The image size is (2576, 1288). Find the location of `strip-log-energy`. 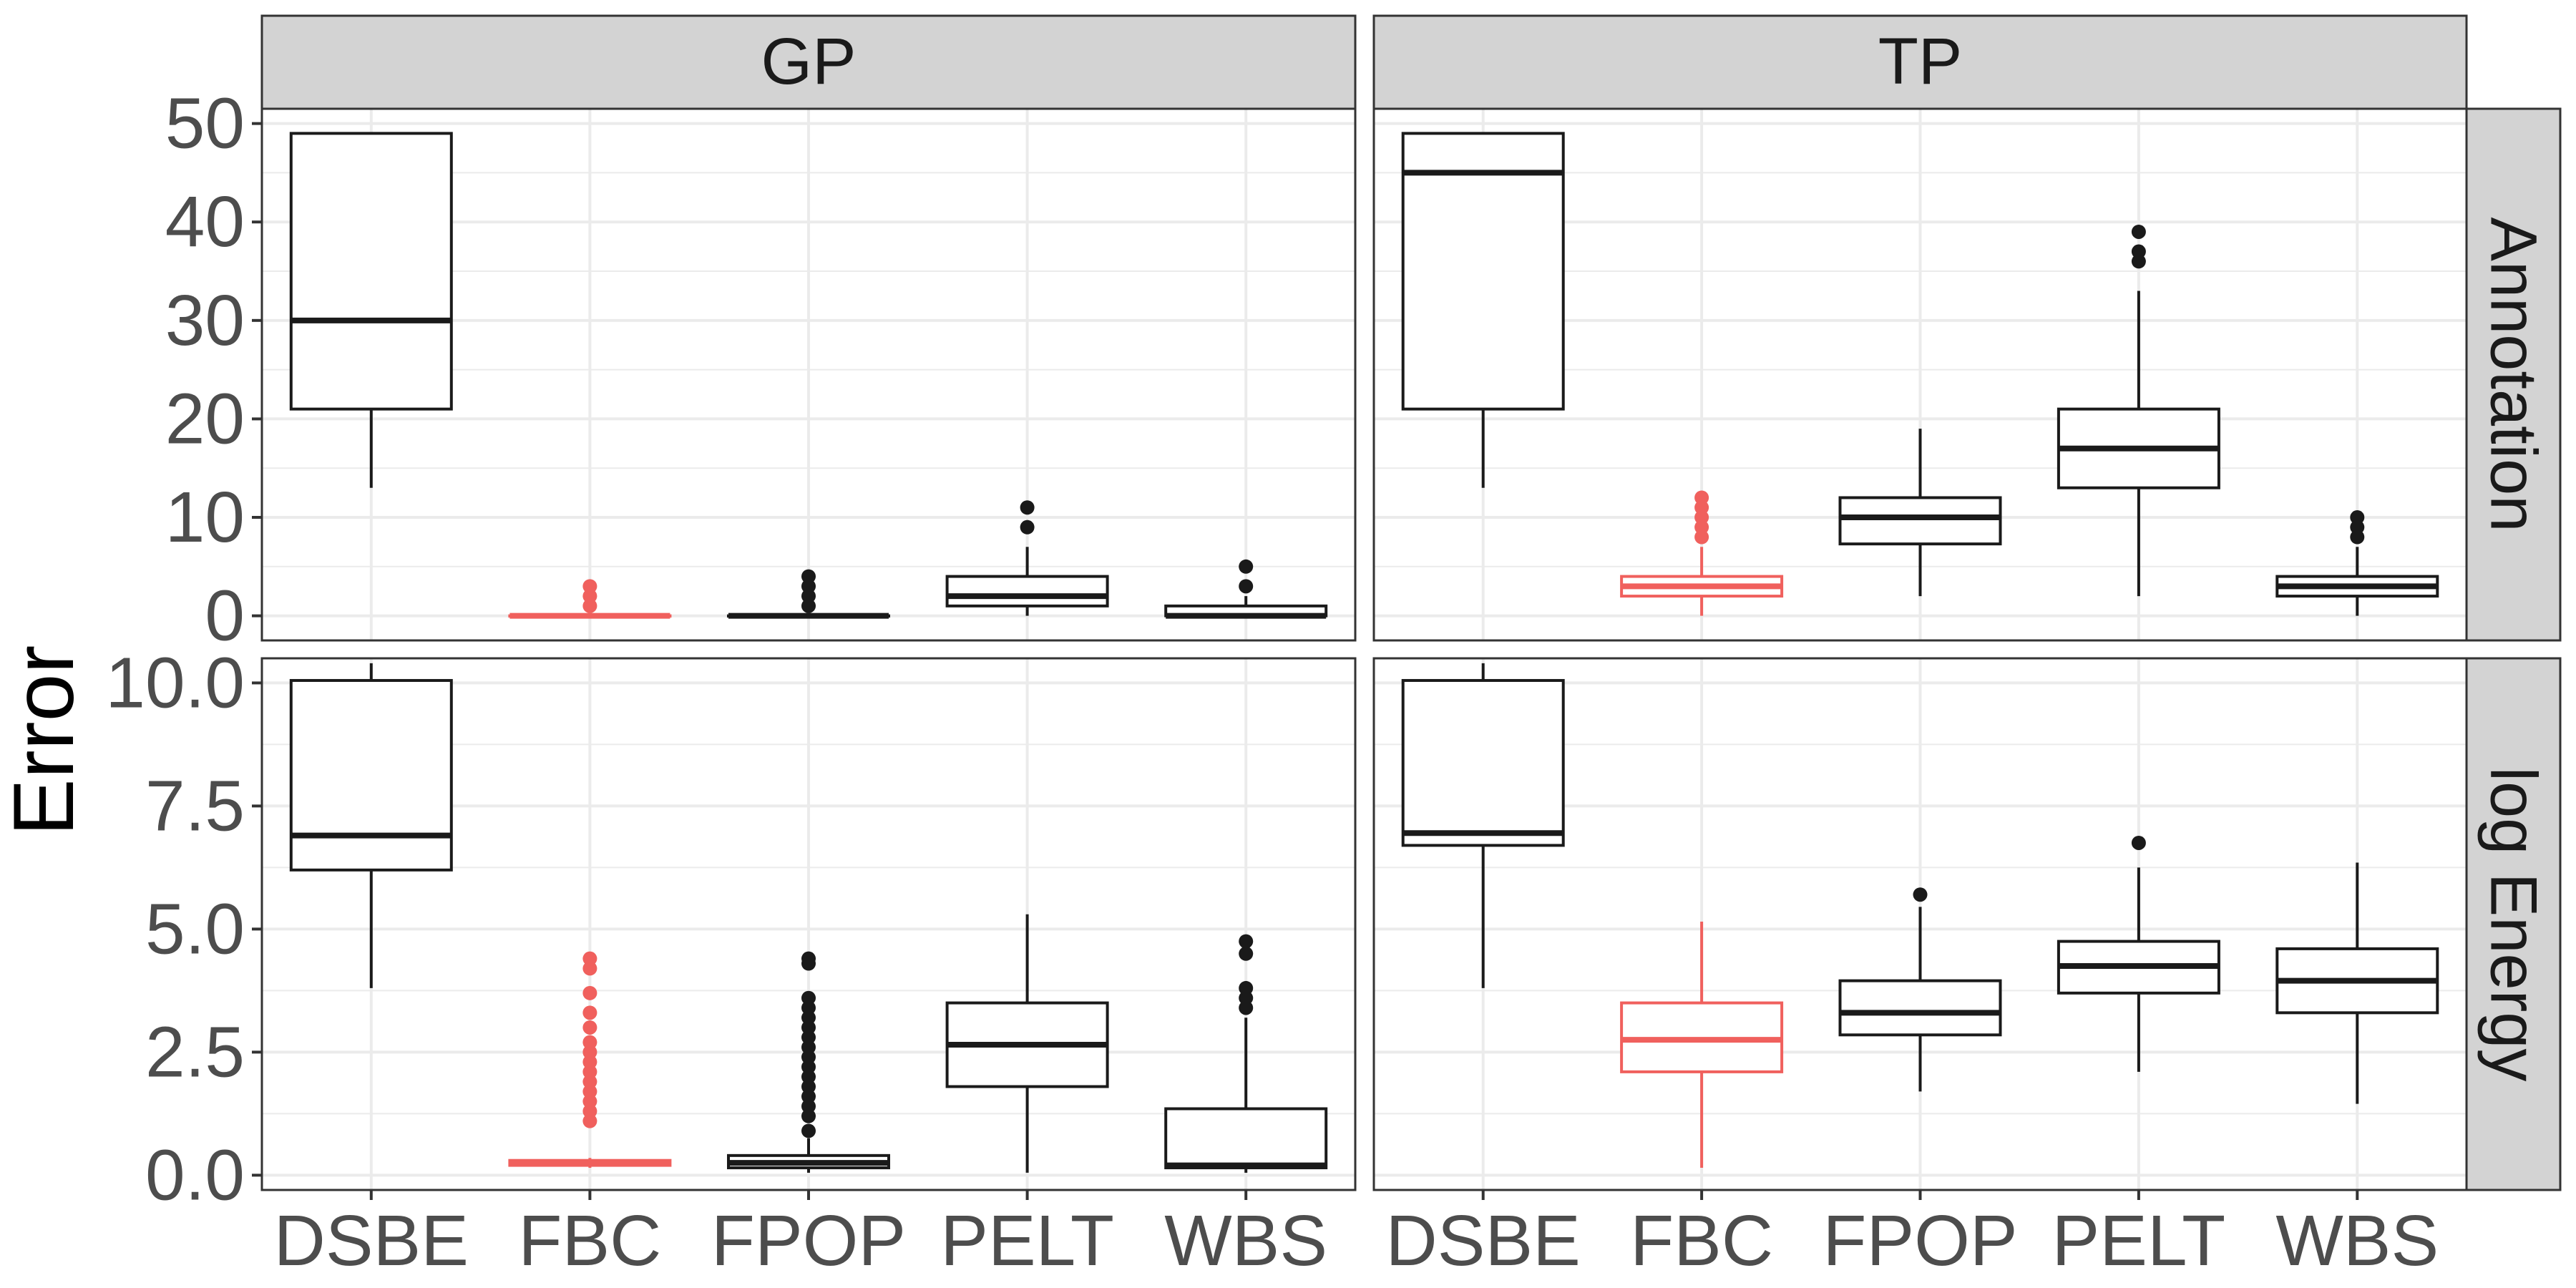

strip-log-energy is located at coordinates (2513, 924).